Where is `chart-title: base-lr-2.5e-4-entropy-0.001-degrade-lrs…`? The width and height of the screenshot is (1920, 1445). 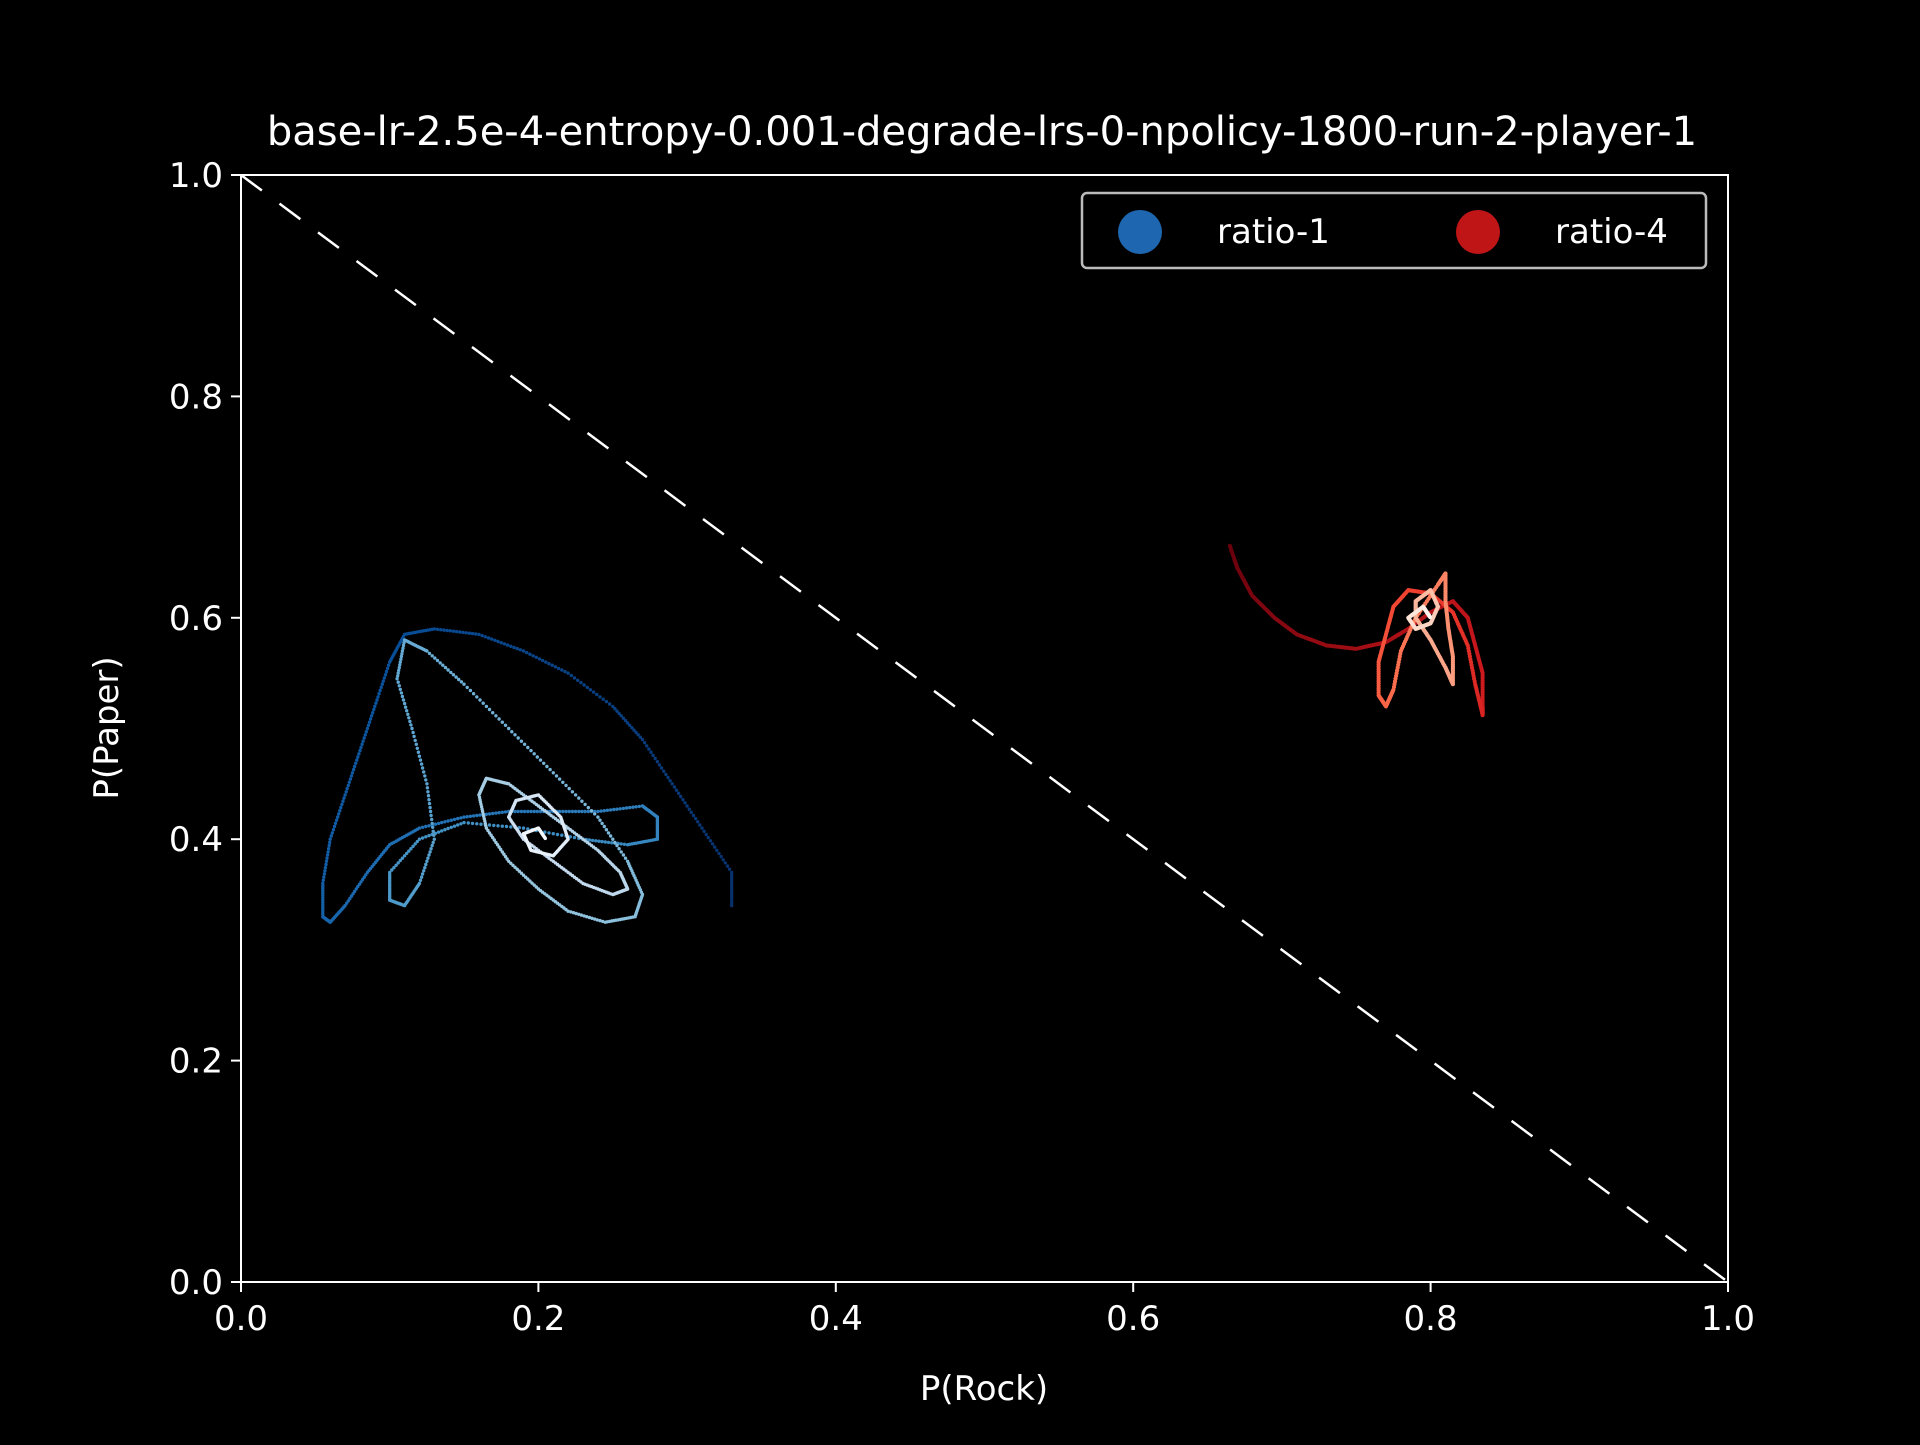 chart-title: base-lr-2.5e-4-entropy-0.001-degrade-lrs… is located at coordinates (982, 132).